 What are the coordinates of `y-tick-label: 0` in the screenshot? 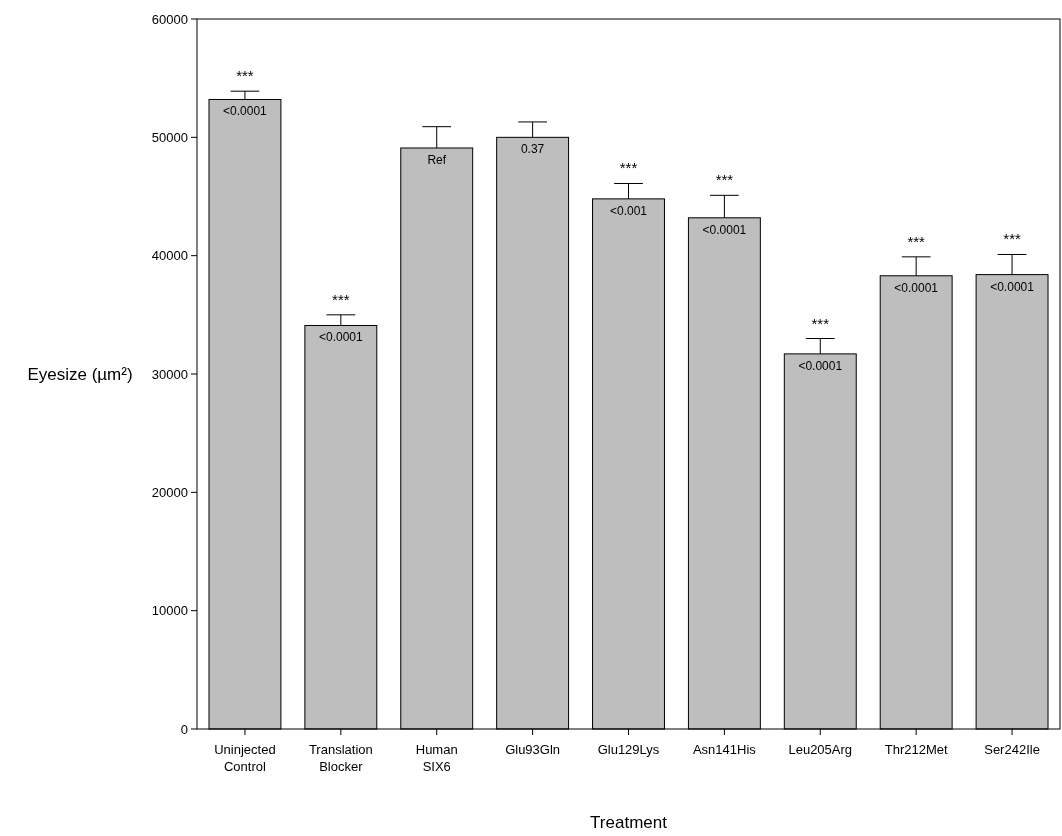 It's located at (184, 729).